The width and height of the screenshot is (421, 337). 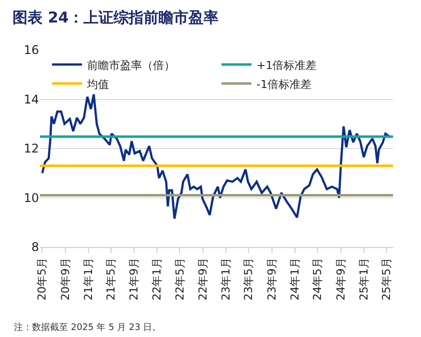 What do you see at coordinates (98, 84) in the screenshot?
I see `legend-label: 均值` at bounding box center [98, 84].